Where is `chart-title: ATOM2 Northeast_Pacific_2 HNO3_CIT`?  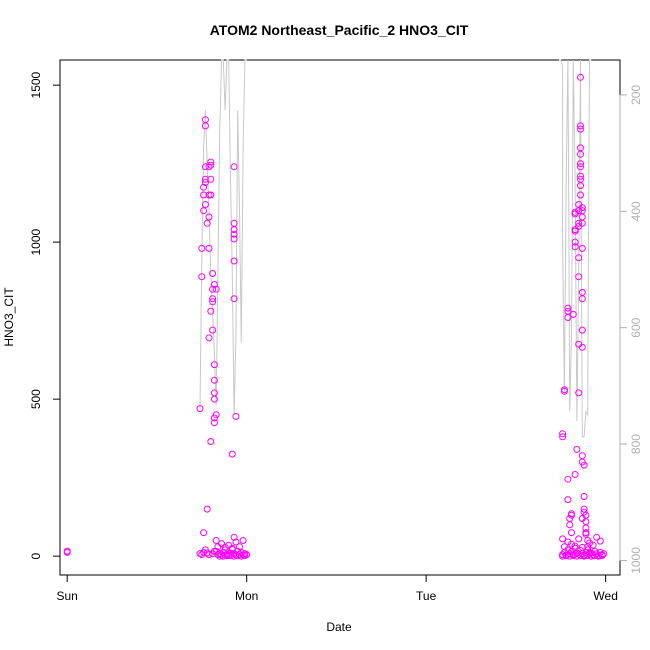
chart-title: ATOM2 Northeast_Pacific_2 HNO3_CIT is located at coordinates (339, 30).